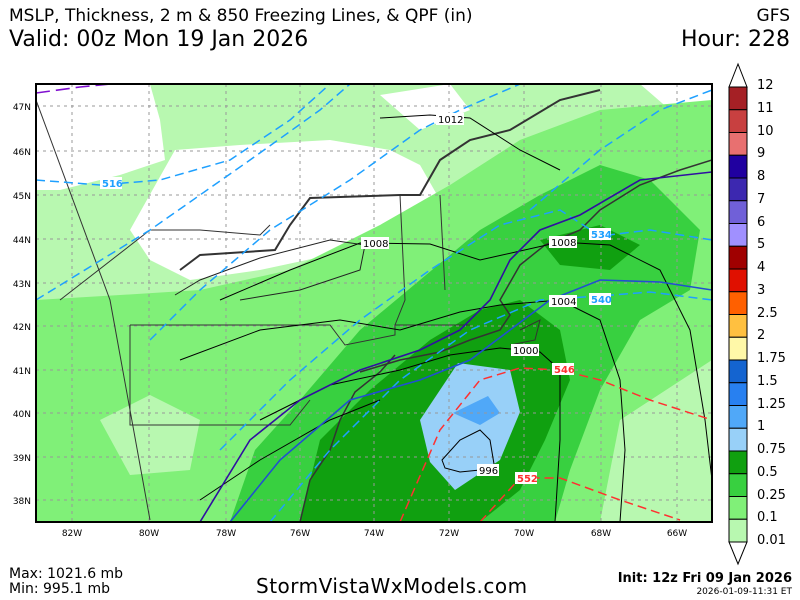 The image size is (800, 600). What do you see at coordinates (470, 426) in the screenshot?
I see `qpf-0.75-area` at bounding box center [470, 426].